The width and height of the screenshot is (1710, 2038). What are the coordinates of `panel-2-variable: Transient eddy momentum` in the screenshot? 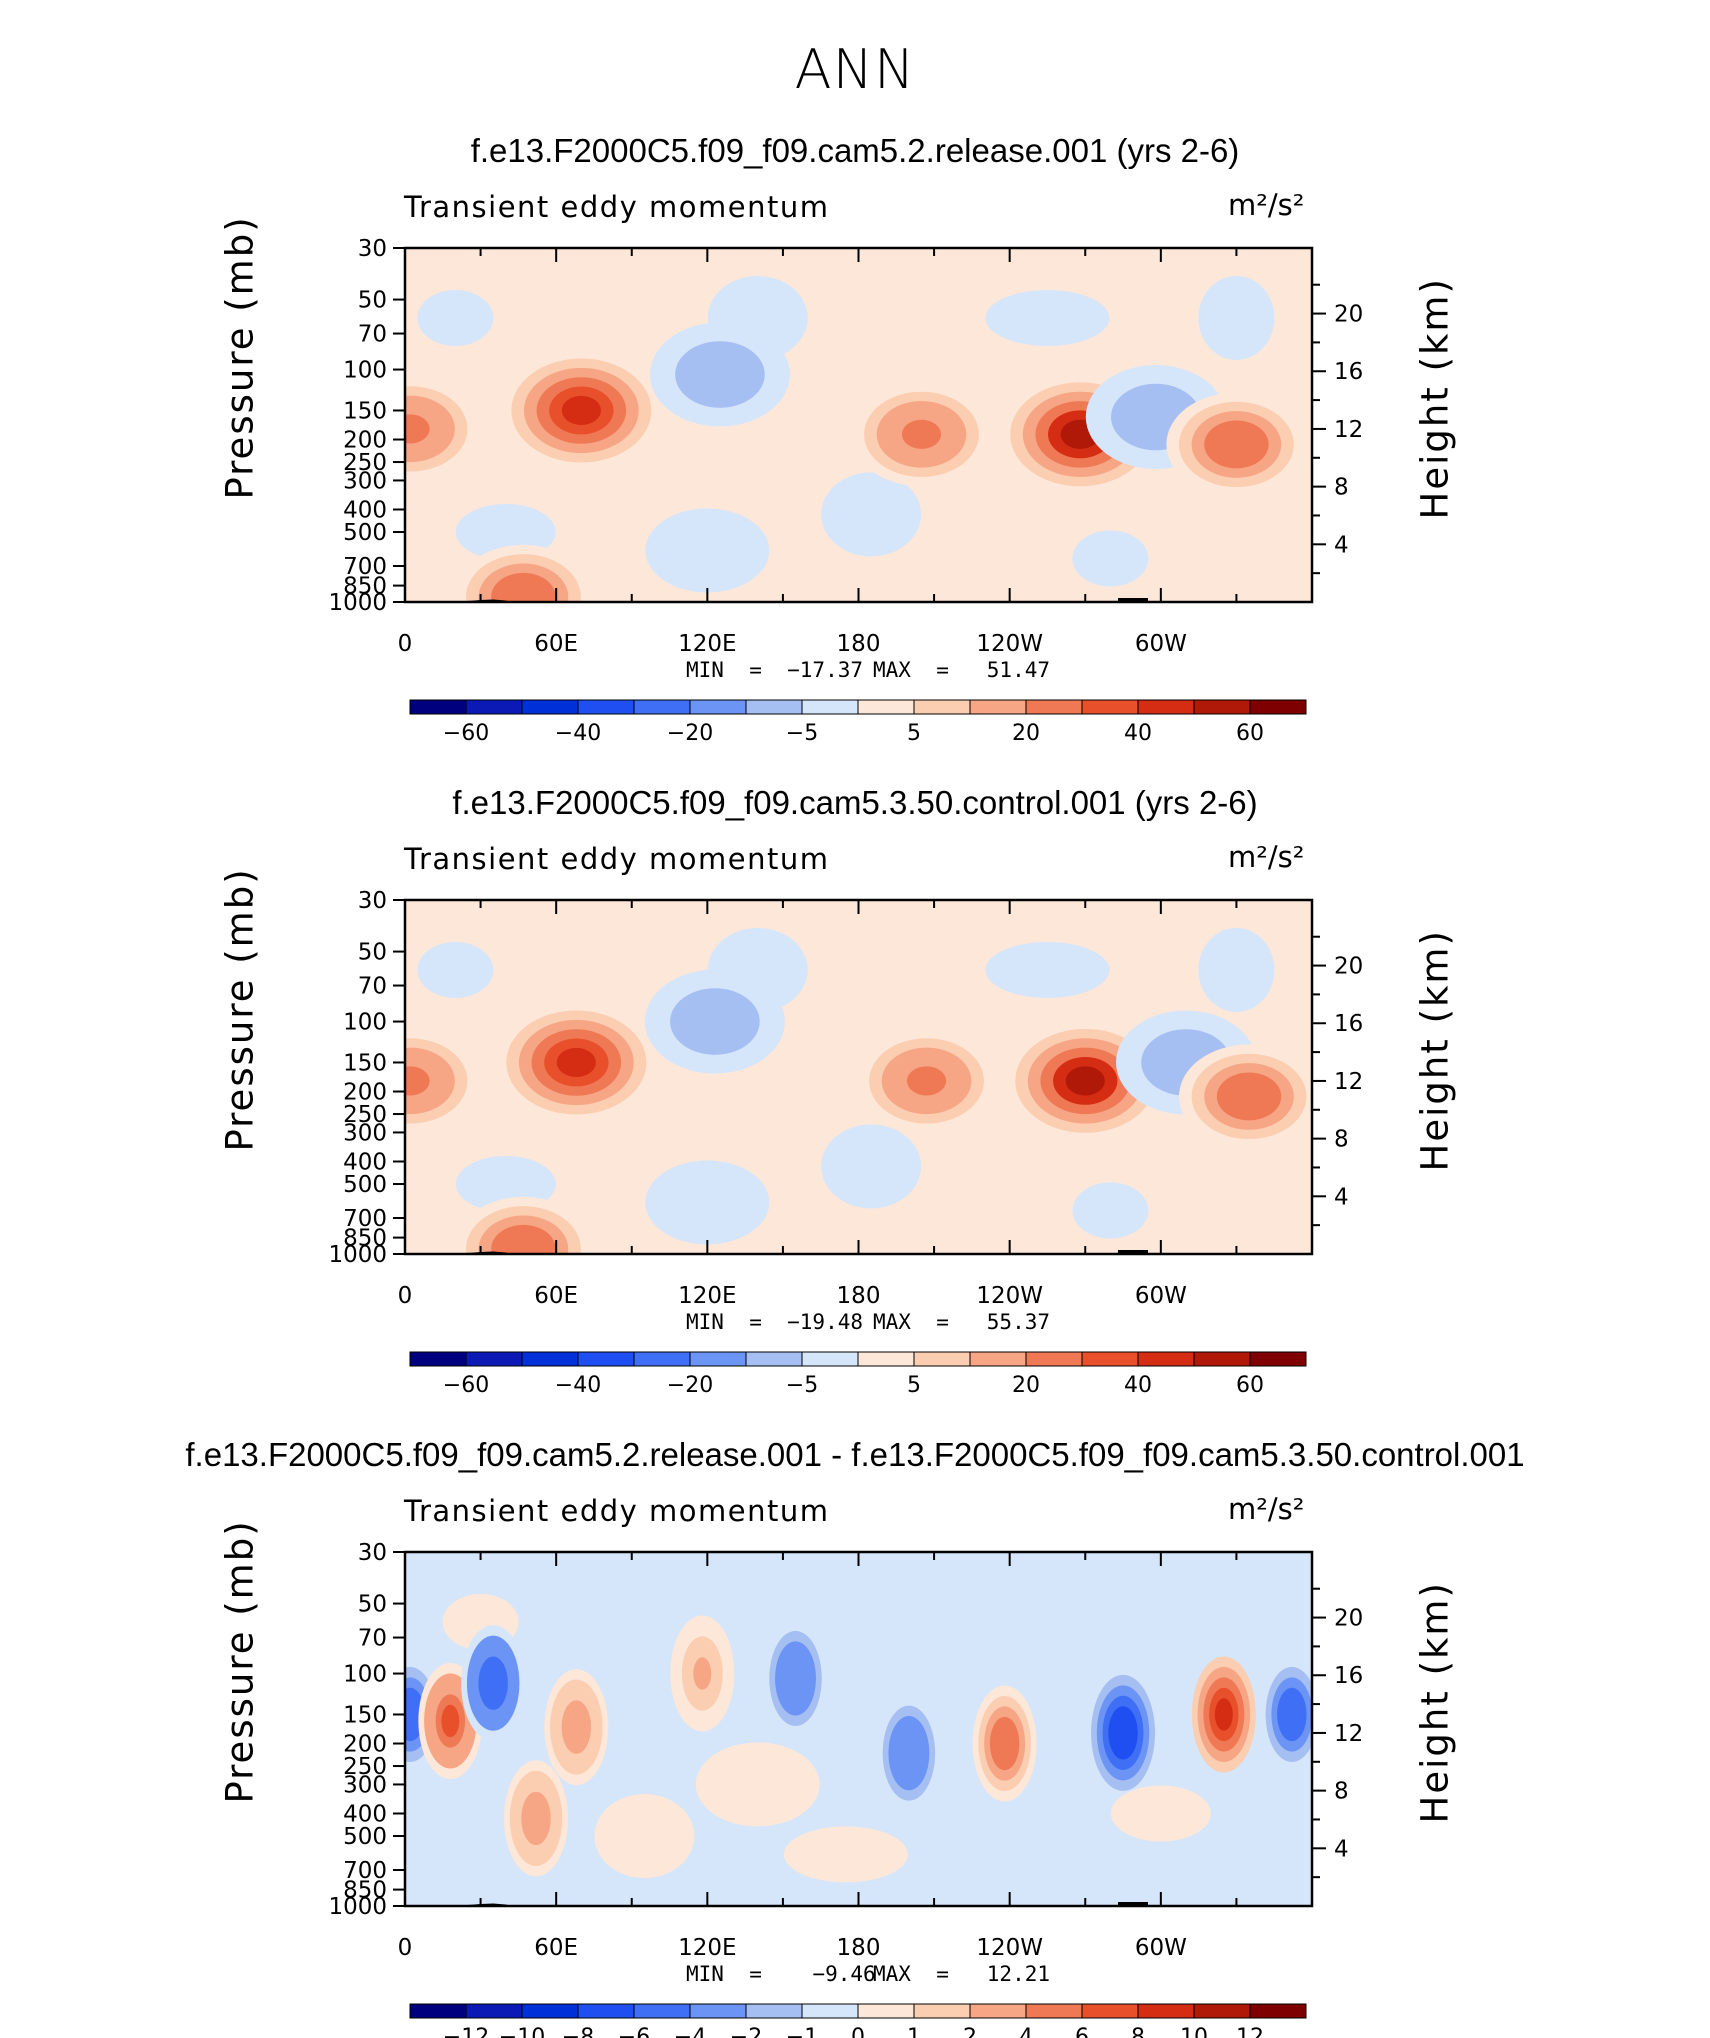 It's located at (617, 859).